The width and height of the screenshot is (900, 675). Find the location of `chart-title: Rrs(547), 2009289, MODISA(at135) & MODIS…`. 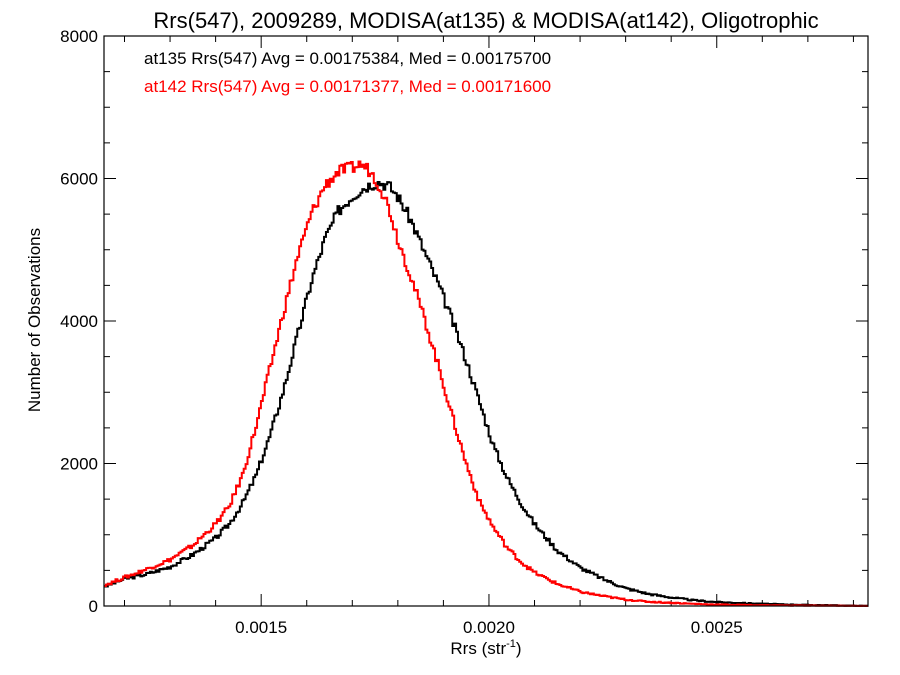

chart-title: Rrs(547), 2009289, MODISA(at135) & MODIS… is located at coordinates (485, 20).